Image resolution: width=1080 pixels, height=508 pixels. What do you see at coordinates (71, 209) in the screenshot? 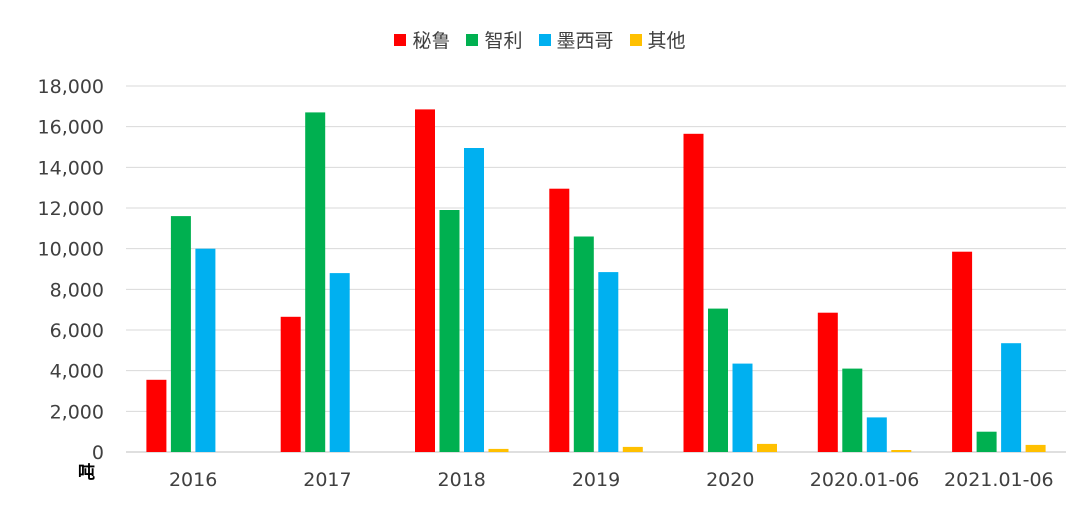
I see `y-tick-label: 12,000` at bounding box center [71, 209].